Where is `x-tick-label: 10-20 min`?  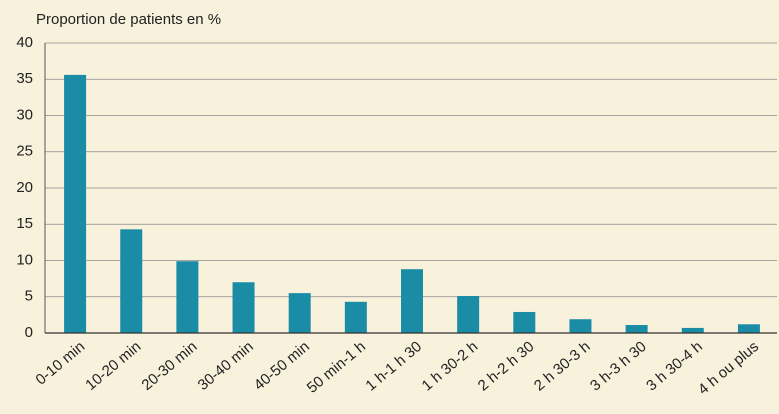 x-tick-label: 10-20 min is located at coordinates (113, 366).